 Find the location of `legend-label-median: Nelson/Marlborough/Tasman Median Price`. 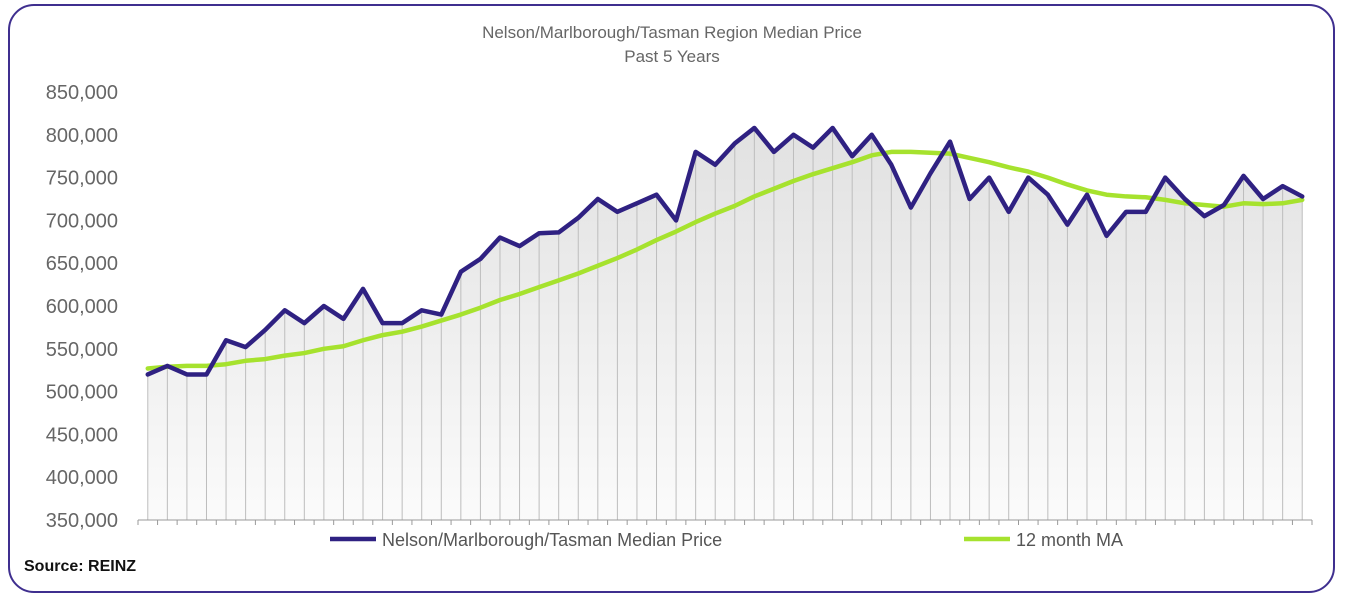

legend-label-median: Nelson/Marlborough/Tasman Median Price is located at coordinates (552, 540).